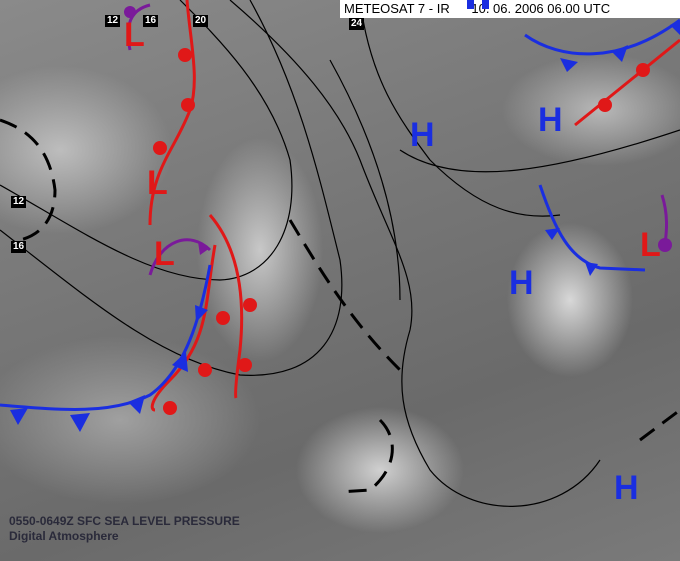 The height and width of the screenshot is (561, 680). What do you see at coordinates (541, 8) in the screenshot?
I see `datetime: 10. 06. 2006 06.00 UTC` at bounding box center [541, 8].